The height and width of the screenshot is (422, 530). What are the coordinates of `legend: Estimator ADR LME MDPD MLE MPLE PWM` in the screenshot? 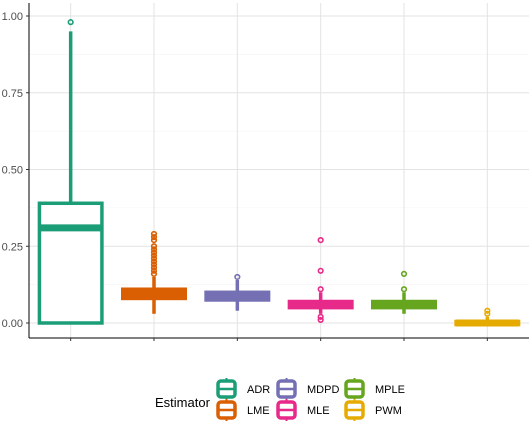 It's located at (280, 399).